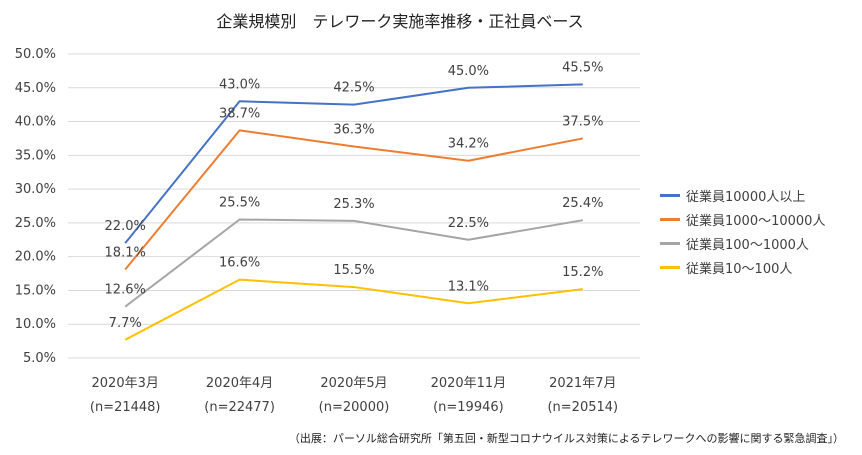  I want to click on chart-title: 企業規模別 テレワーク実施率推移・正社員ベース, so click(400, 21).